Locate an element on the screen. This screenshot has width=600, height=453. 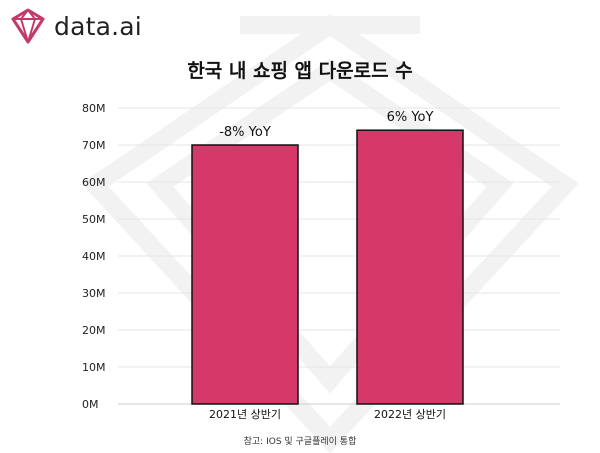
y-tick-label: 50M is located at coordinates (94, 219).